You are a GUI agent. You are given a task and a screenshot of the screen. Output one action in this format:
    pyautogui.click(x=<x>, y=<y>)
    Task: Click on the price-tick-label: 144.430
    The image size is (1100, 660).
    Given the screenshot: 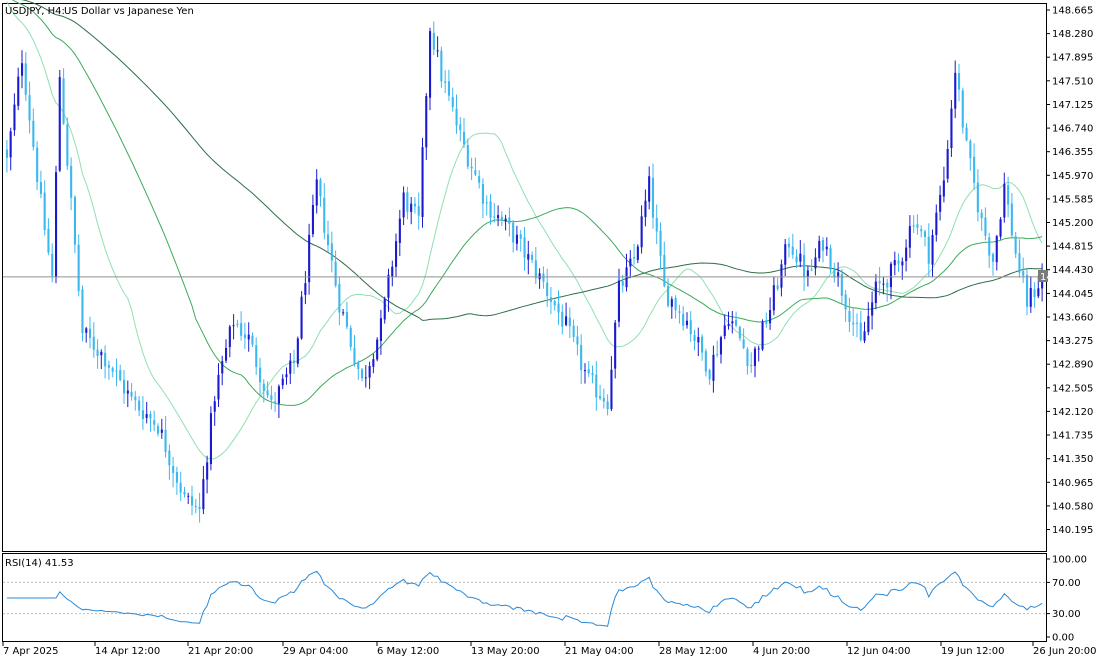 What is the action you would take?
    pyautogui.click(x=1072, y=270)
    